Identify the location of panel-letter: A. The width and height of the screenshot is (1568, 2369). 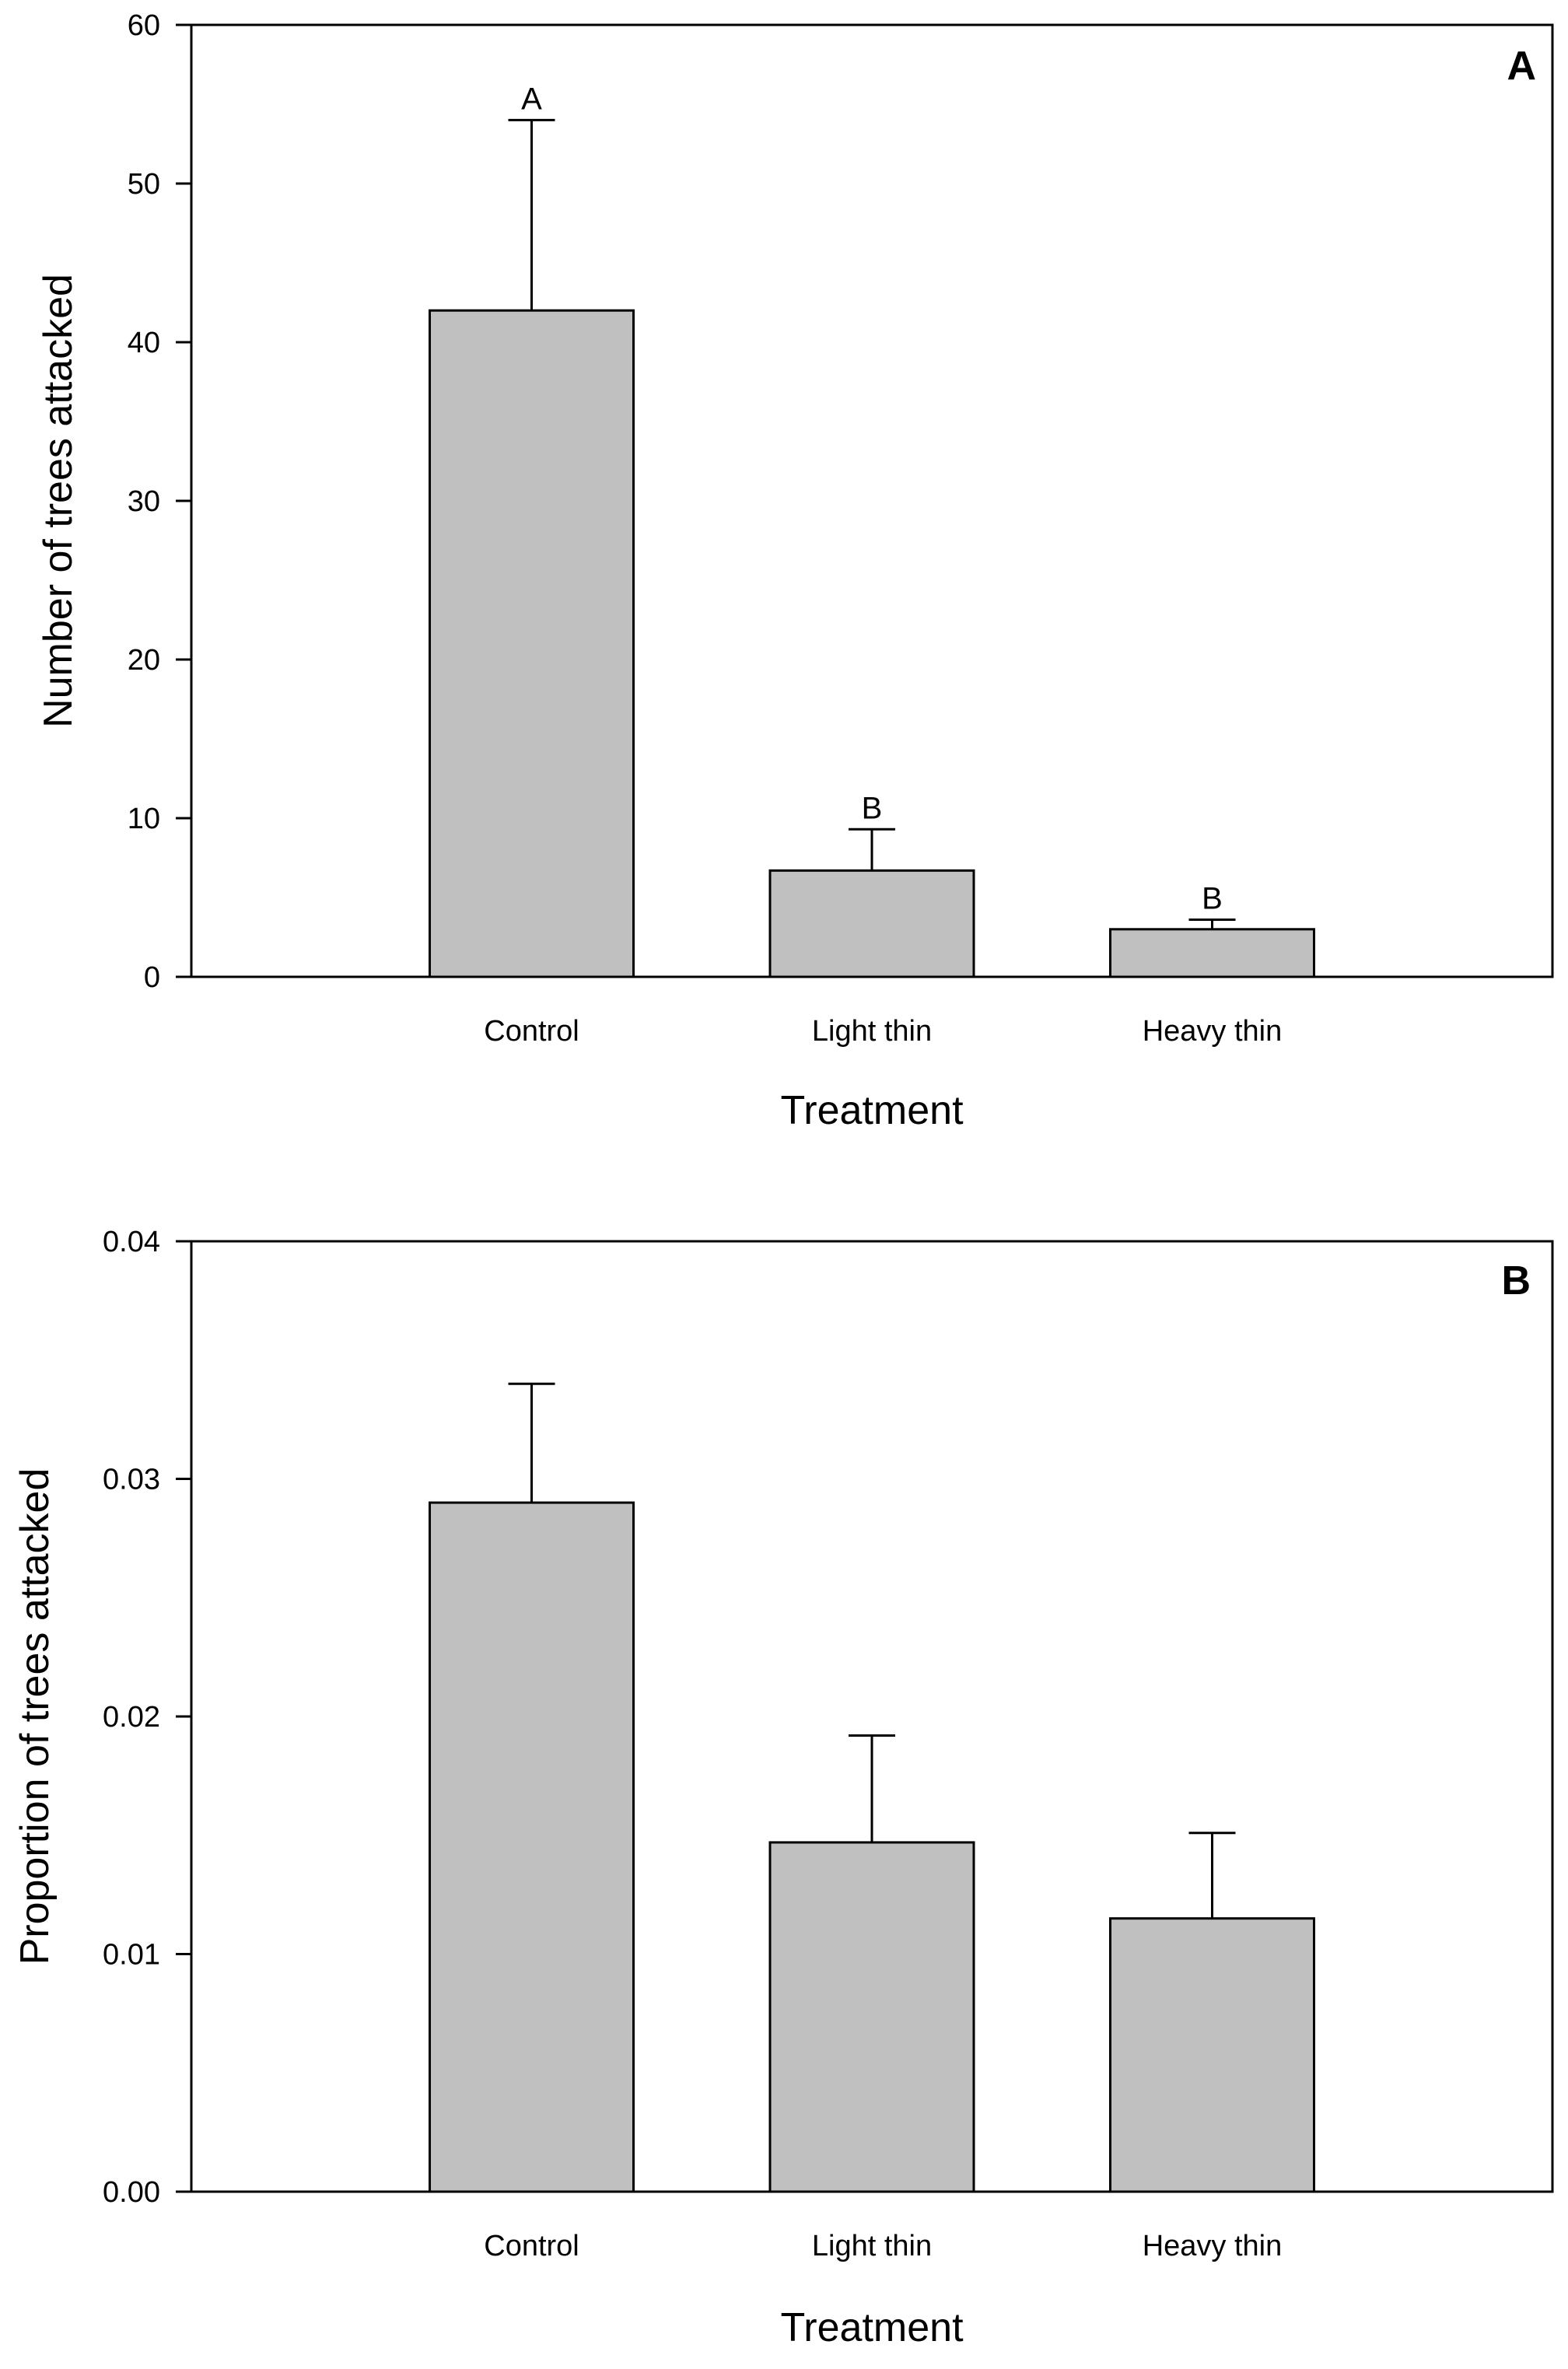
(1521, 67).